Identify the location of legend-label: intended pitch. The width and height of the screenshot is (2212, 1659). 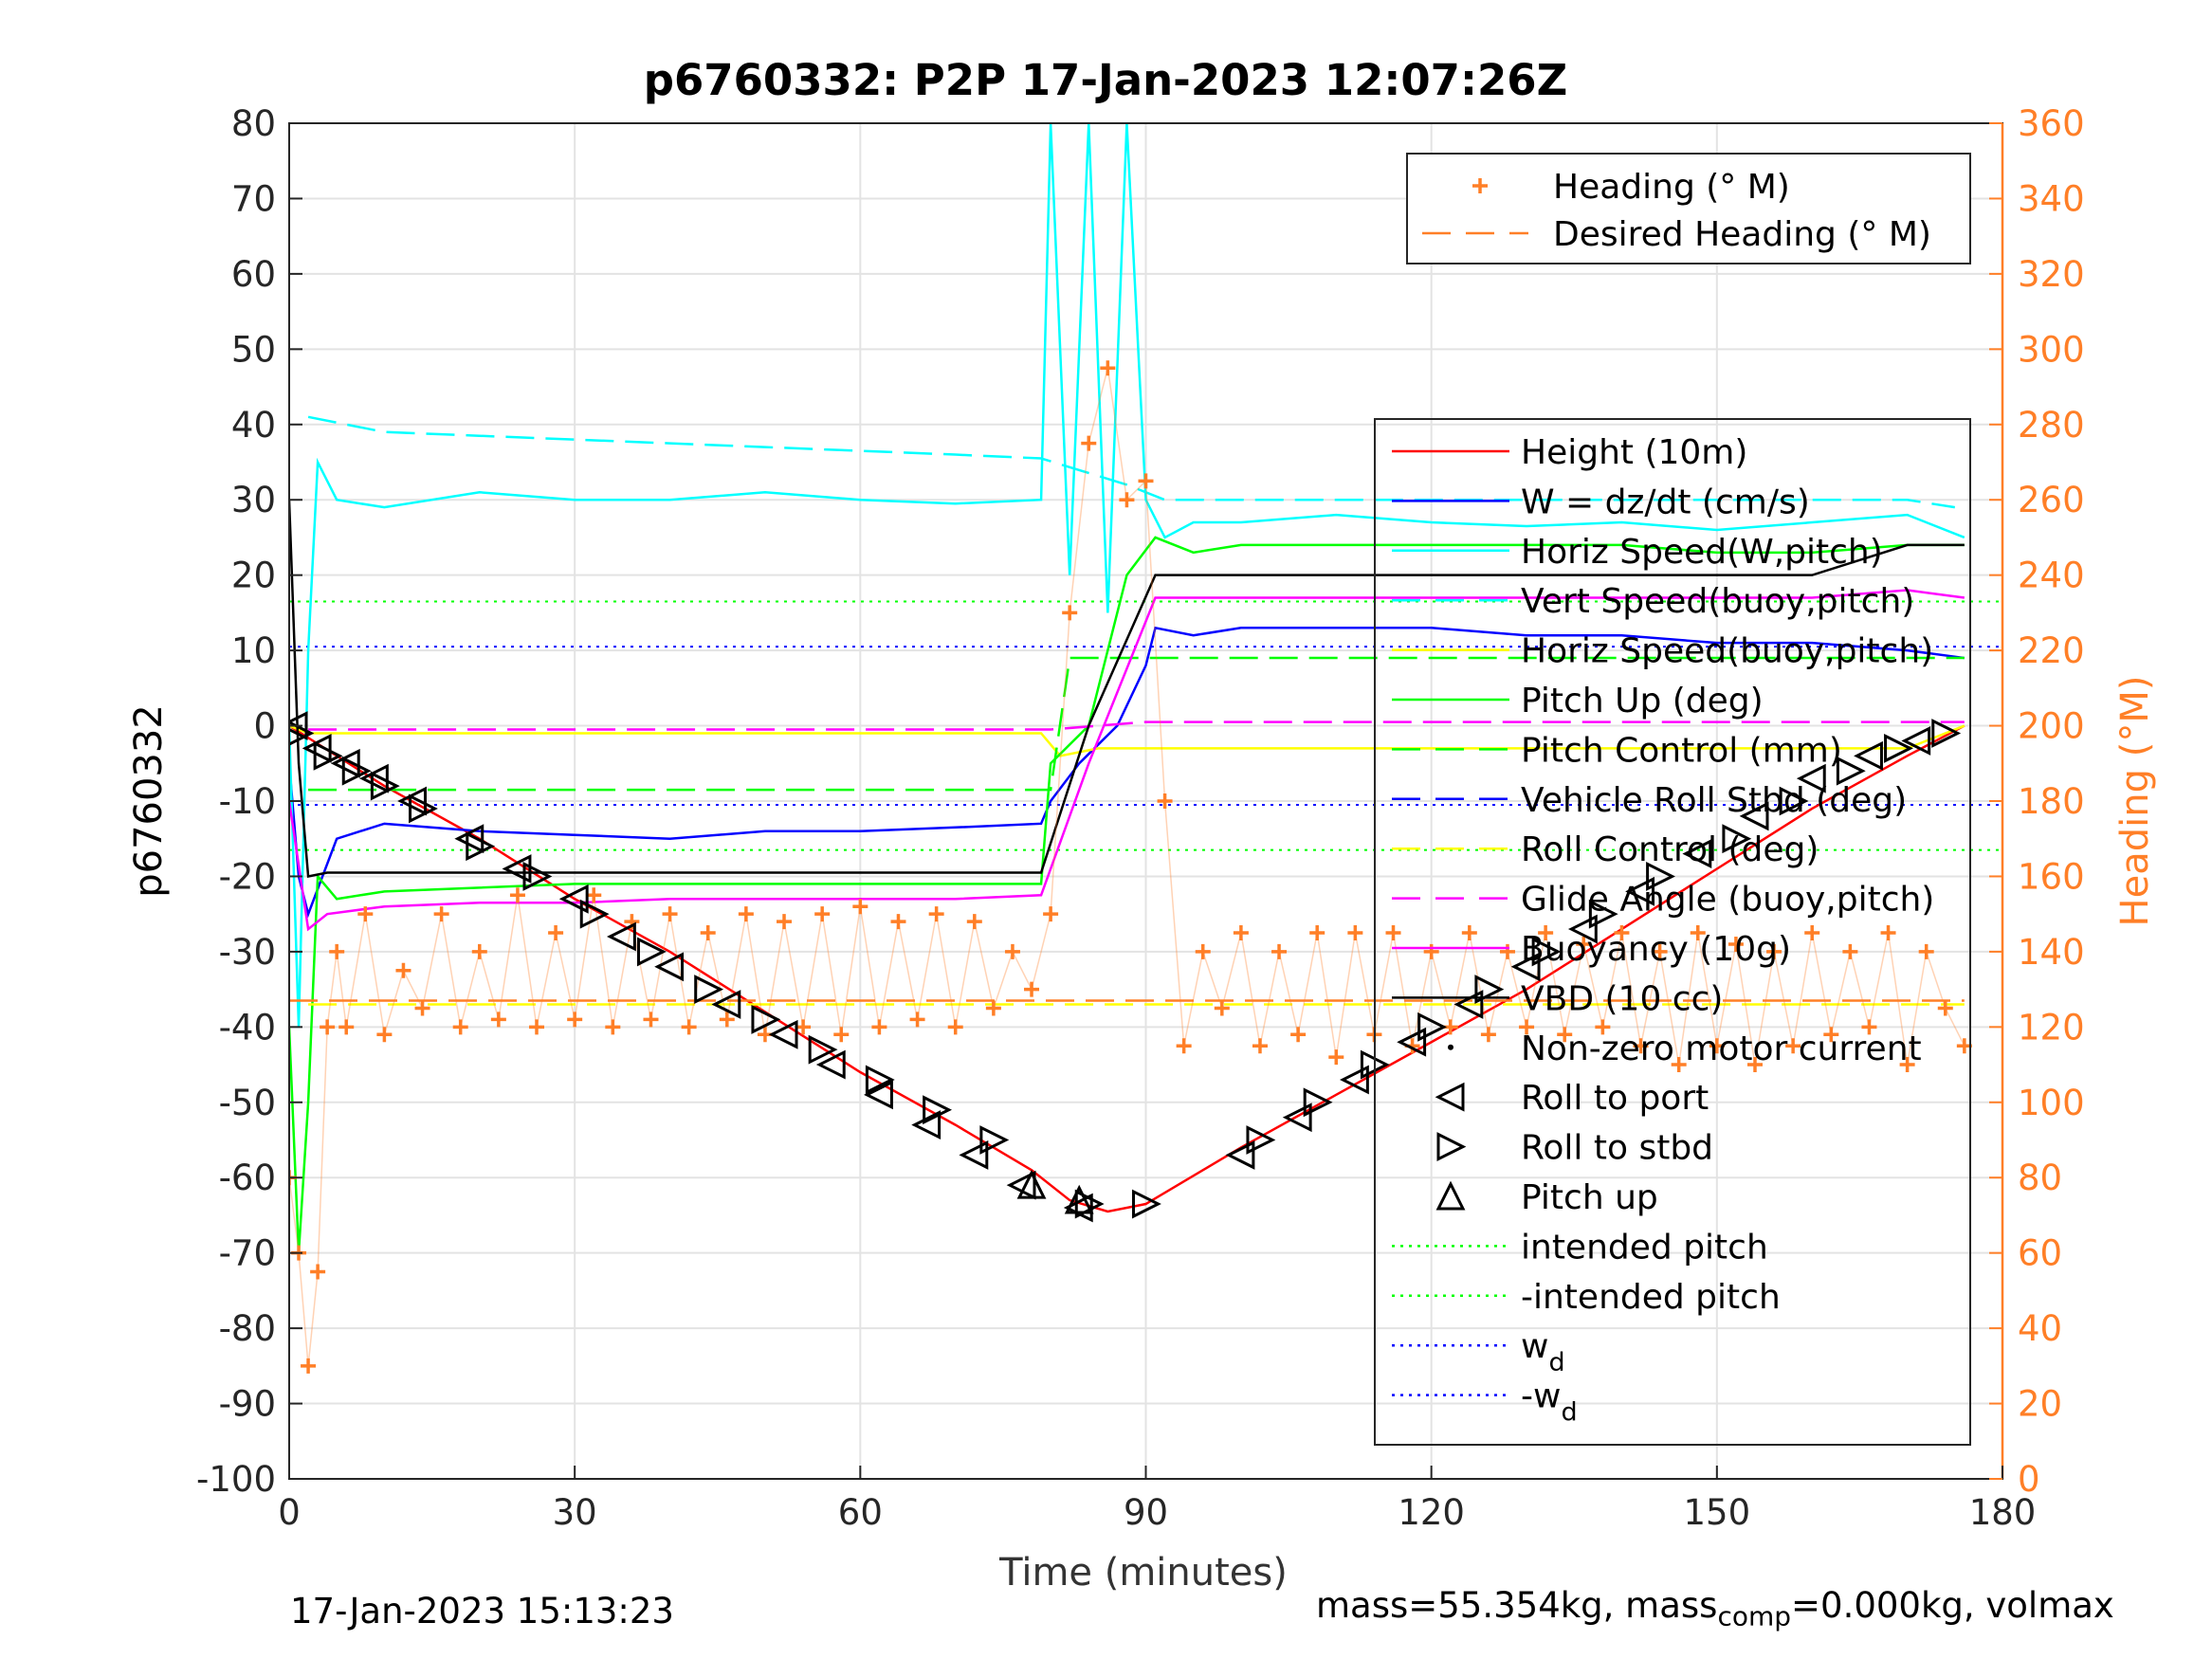
(1644, 1247).